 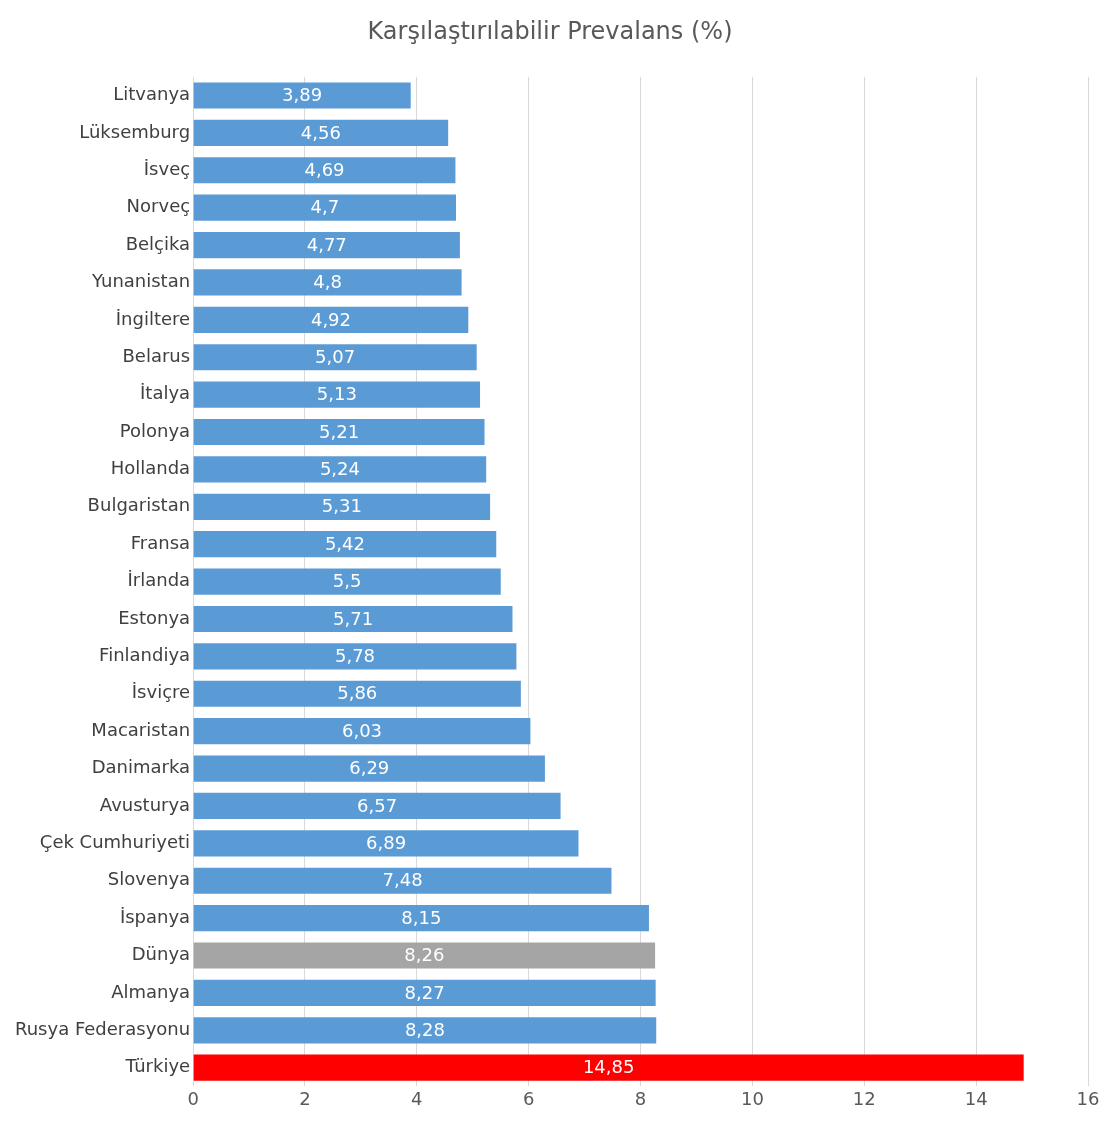 What do you see at coordinates (158, 243) in the screenshot?
I see `y-tick-label: Belçika` at bounding box center [158, 243].